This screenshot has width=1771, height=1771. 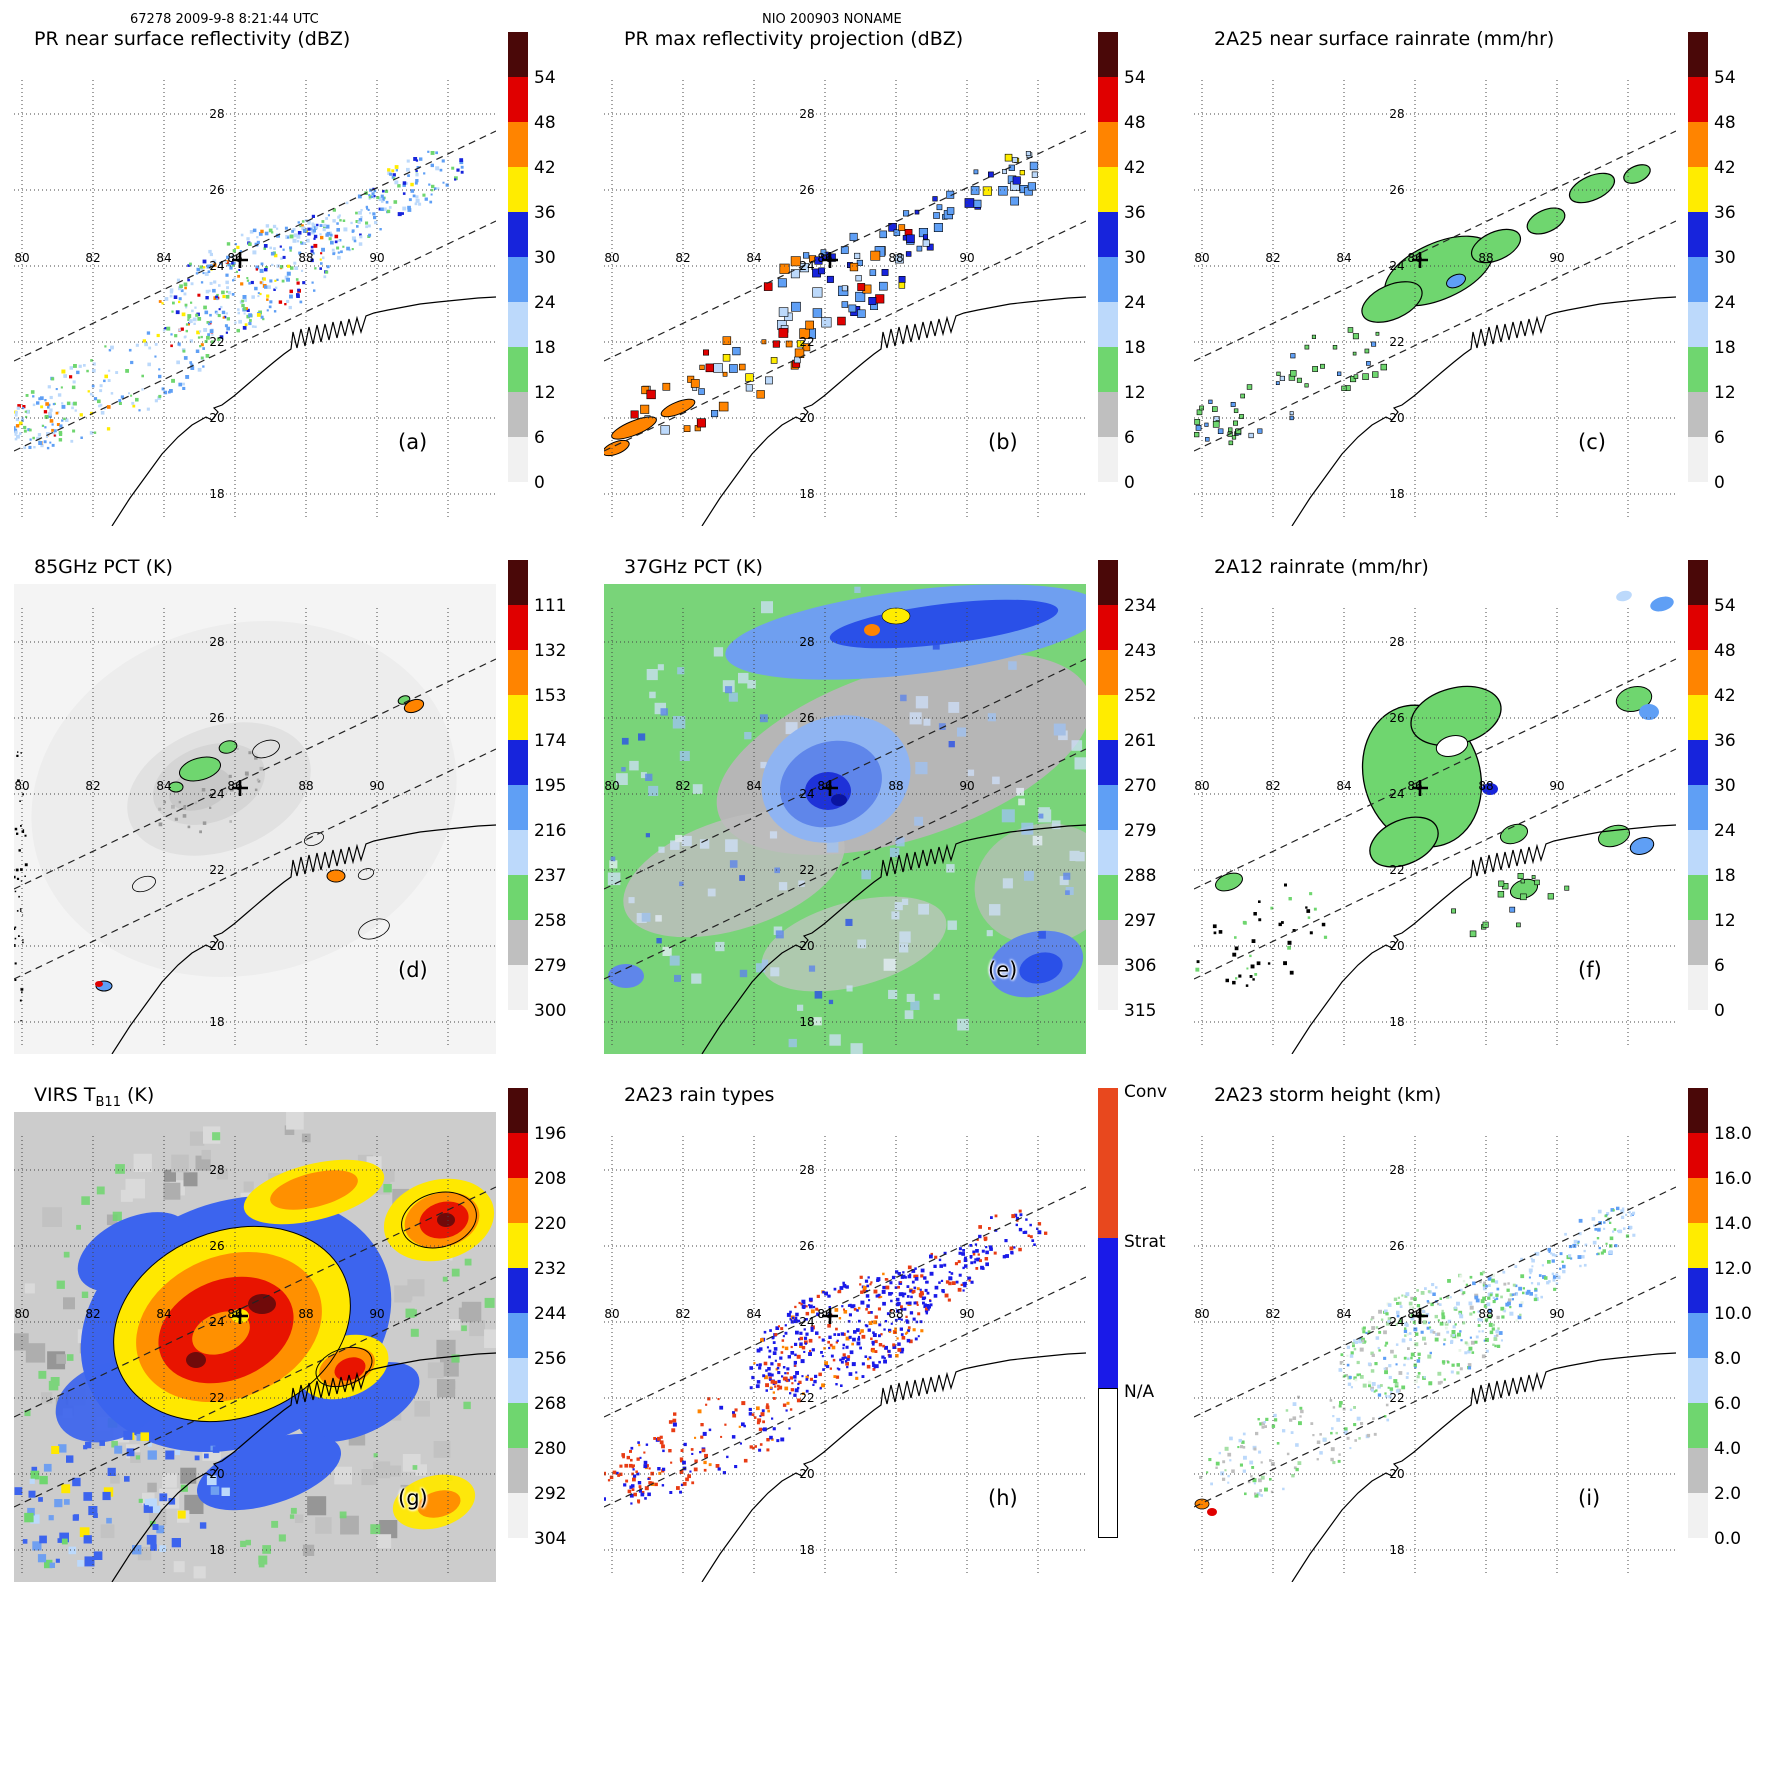 What do you see at coordinates (682, 1314) in the screenshot?
I see `svg-text: 82` at bounding box center [682, 1314].